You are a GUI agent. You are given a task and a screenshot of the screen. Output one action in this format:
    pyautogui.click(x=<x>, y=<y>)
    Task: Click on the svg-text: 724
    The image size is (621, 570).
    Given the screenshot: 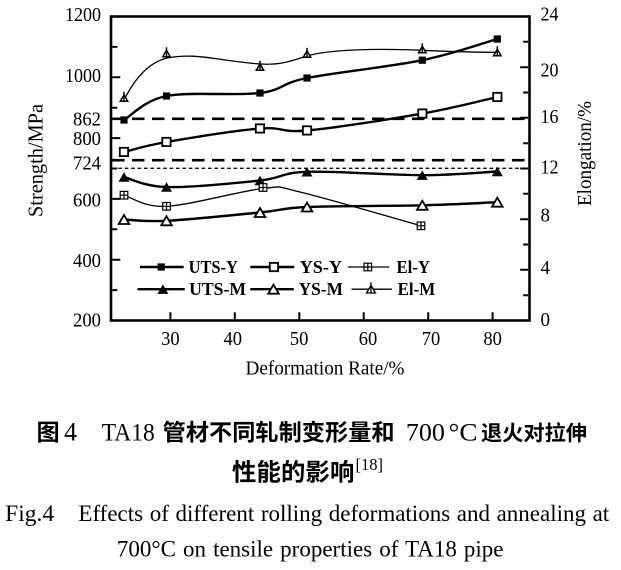 What is the action you would take?
    pyautogui.click(x=87, y=164)
    